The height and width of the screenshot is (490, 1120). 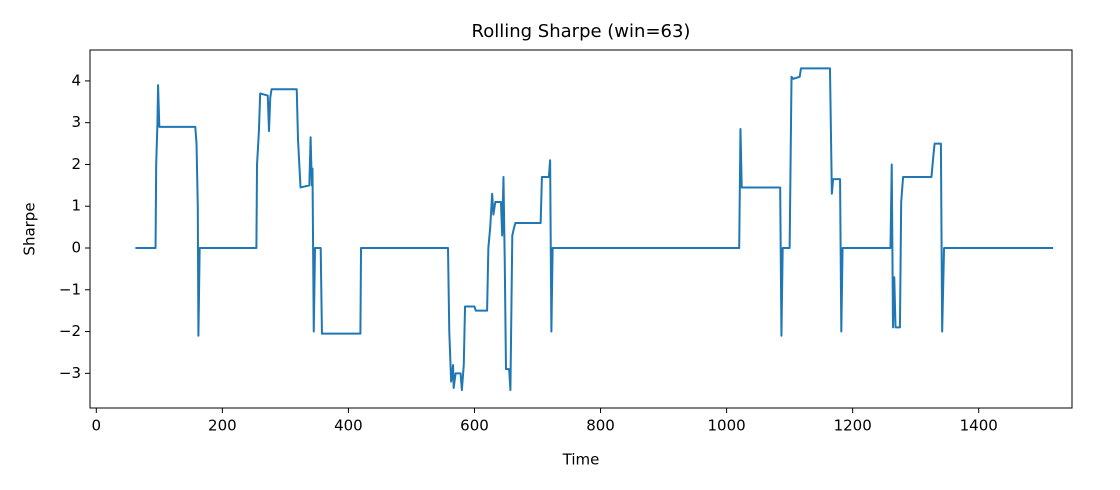 What do you see at coordinates (76, 206) in the screenshot?
I see `y-tick-label: 1` at bounding box center [76, 206].